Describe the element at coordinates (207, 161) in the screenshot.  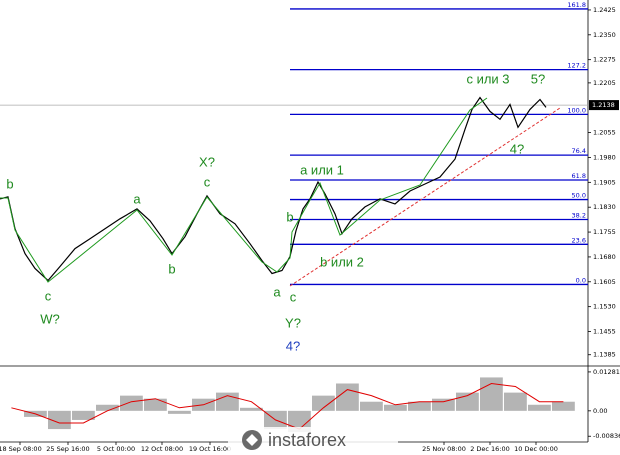
I see `wave-label: X?` at that location.